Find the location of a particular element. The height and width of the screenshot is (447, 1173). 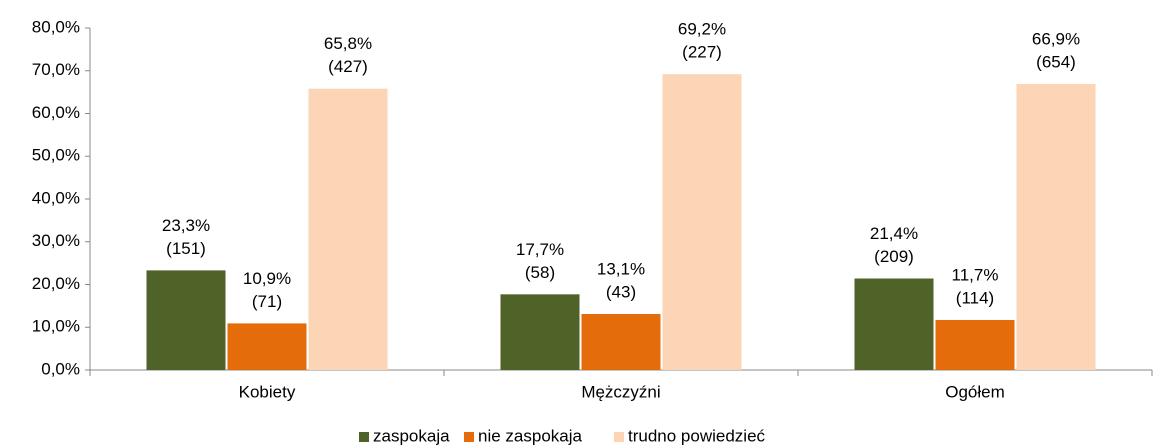

y-tick-label: 70,0% is located at coordinates (56, 69).